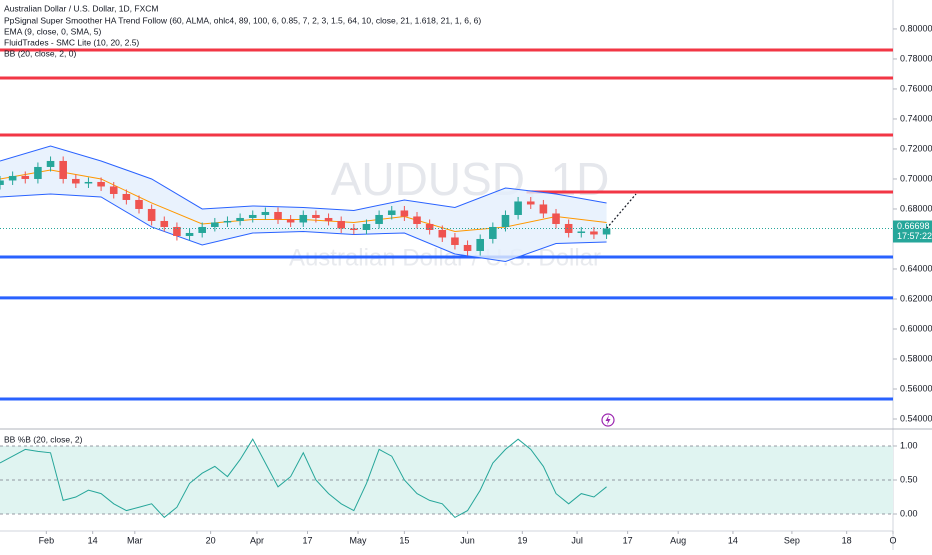 Image resolution: width=932 pixels, height=555 pixels. Describe the element at coordinates (916, 28) in the screenshot. I see `y-tick-label: 0.80000` at that location.